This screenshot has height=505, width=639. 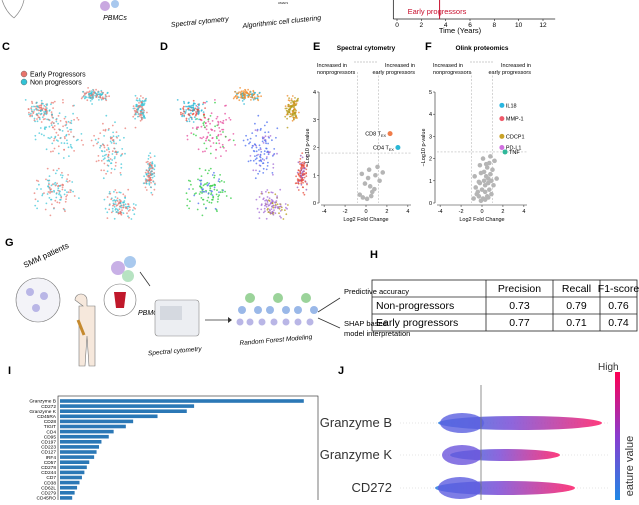 I want to click on x-tick-label: 2, so click(x=386, y=212).